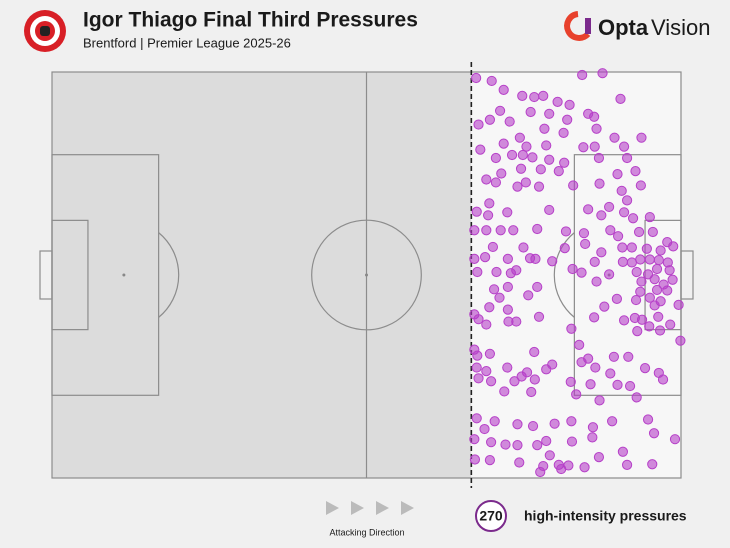 The width and height of the screenshot is (730, 548). What do you see at coordinates (45, 31) in the screenshot?
I see `club-badge` at bounding box center [45, 31].